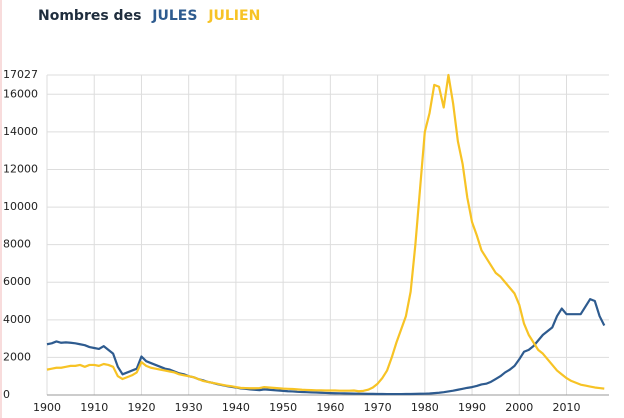 This screenshot has height=418, width=624. What do you see at coordinates (519, 407) in the screenshot?
I see `x-tick-label: 2000` at bounding box center [519, 407].